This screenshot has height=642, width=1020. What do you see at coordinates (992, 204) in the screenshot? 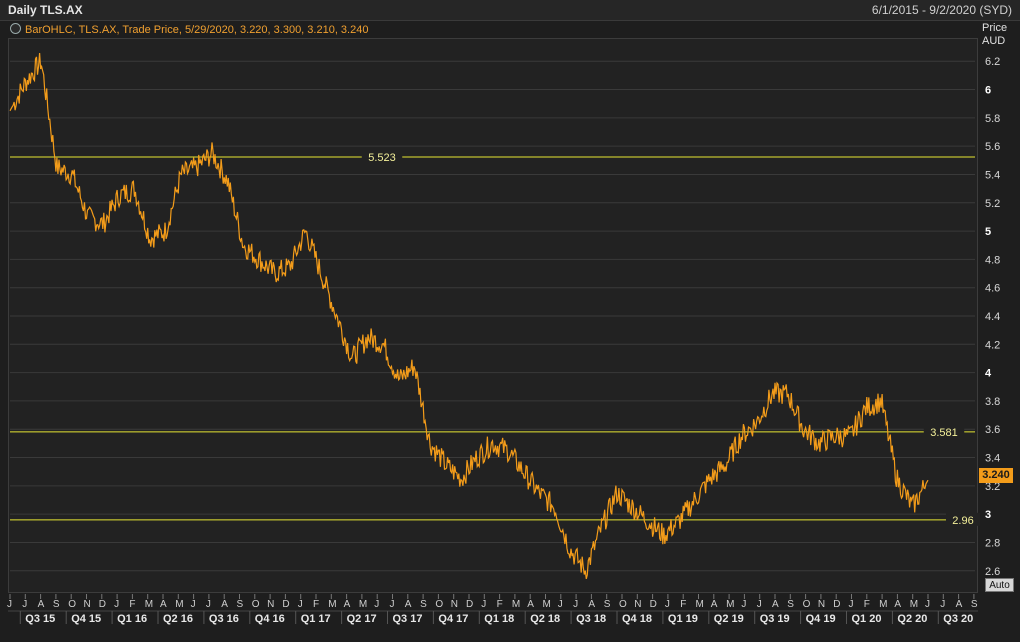
I see `y-tick-label: 5.2` at bounding box center [992, 204].